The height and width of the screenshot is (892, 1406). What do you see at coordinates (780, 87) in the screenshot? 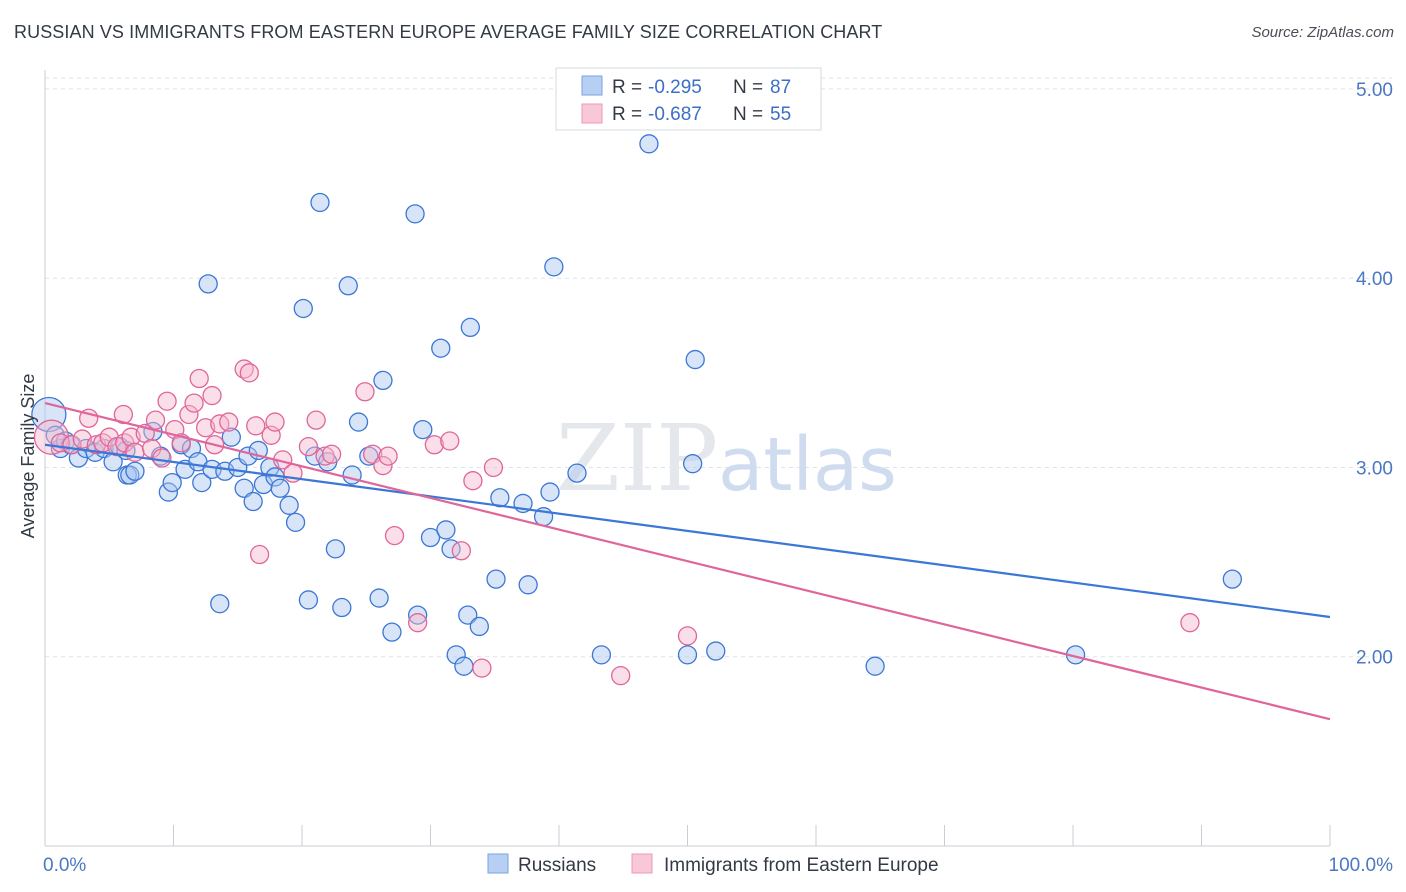
I see `legend-n-value-1: 87` at bounding box center [780, 87].